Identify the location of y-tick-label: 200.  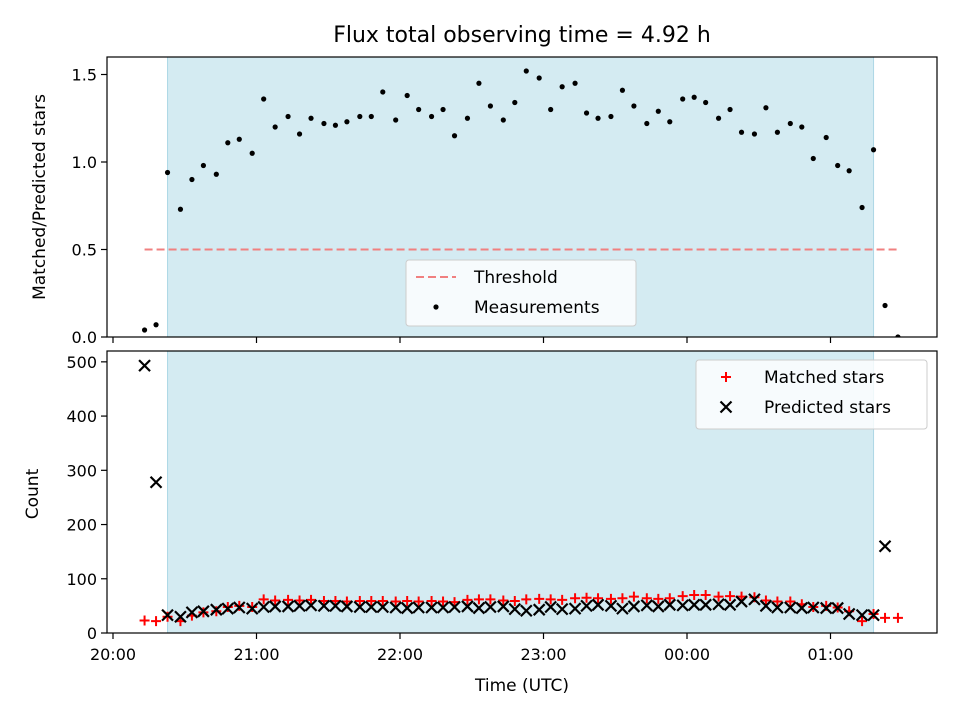
(81, 525).